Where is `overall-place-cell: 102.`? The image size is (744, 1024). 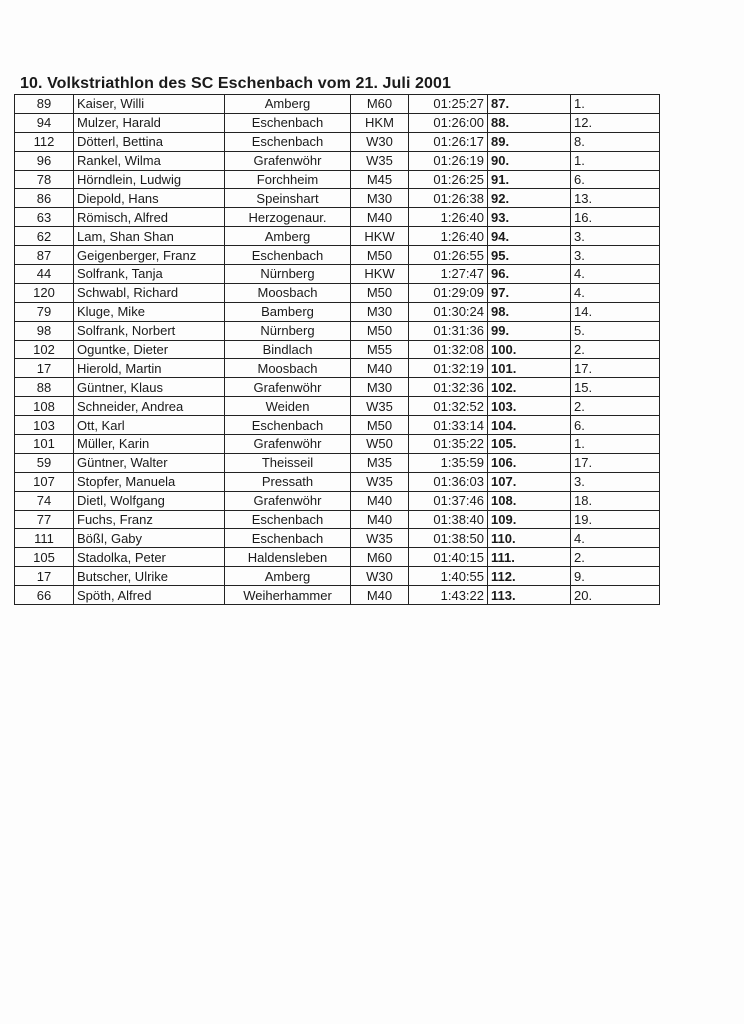
overall-place-cell: 102. is located at coordinates (529, 387).